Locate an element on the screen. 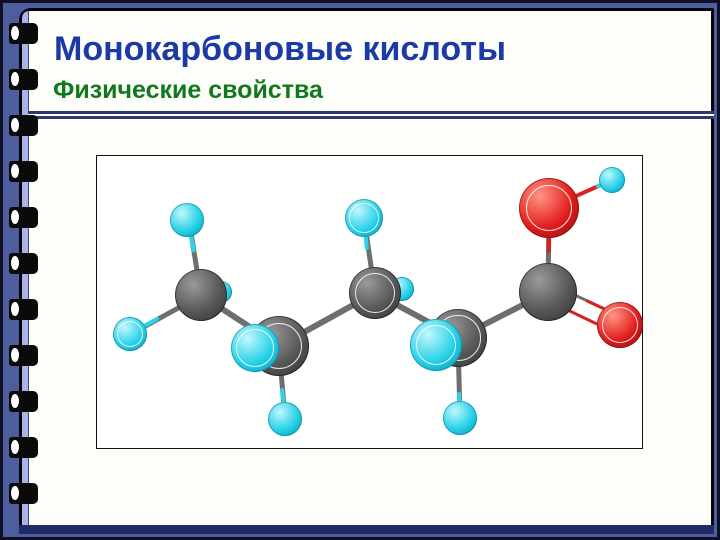  page-bottom-band is located at coordinates (366, 529).